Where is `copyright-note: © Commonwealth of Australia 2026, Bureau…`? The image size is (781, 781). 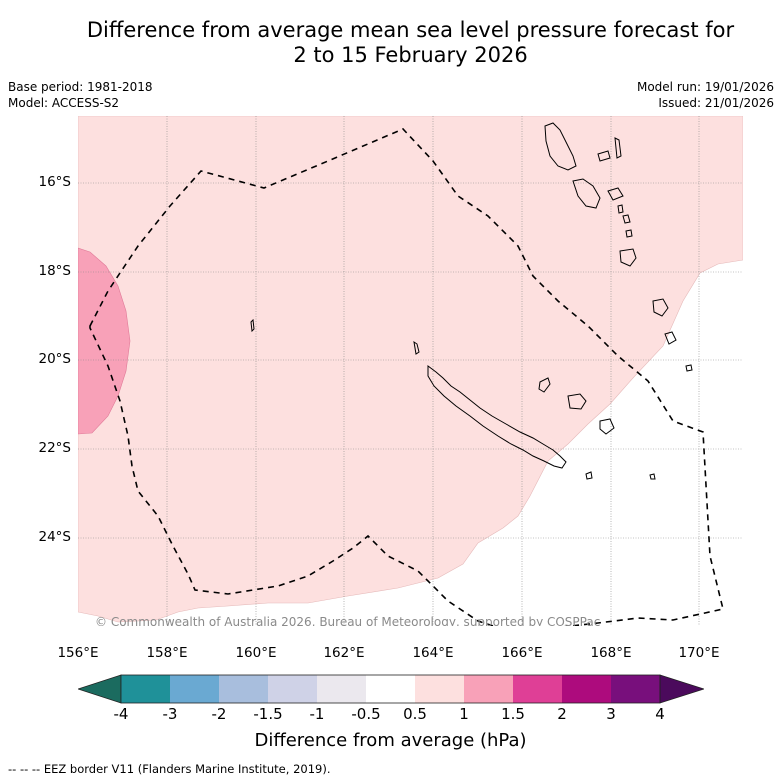 copyright-note: © Commonwealth of Australia 2026, Bureau… is located at coordinates (347, 620).